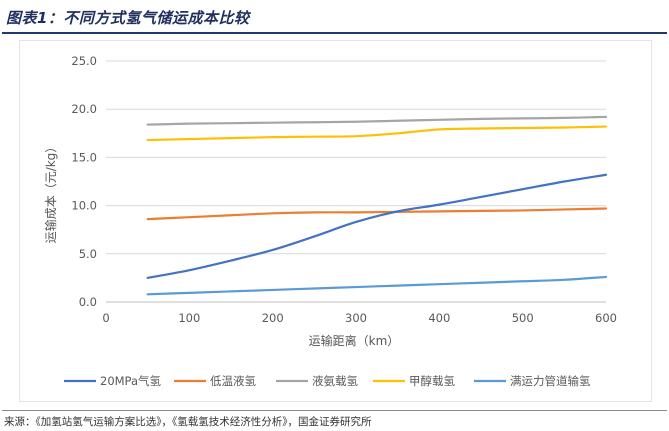 The height and width of the screenshot is (431, 669). Describe the element at coordinates (334, 410) in the screenshot. I see `source-divider` at that location.